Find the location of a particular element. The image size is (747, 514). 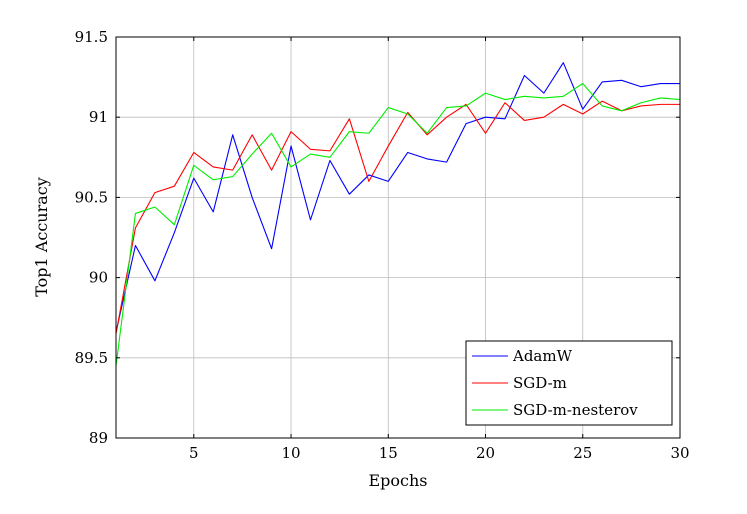

x-tick-label: 25 is located at coordinates (582, 453).